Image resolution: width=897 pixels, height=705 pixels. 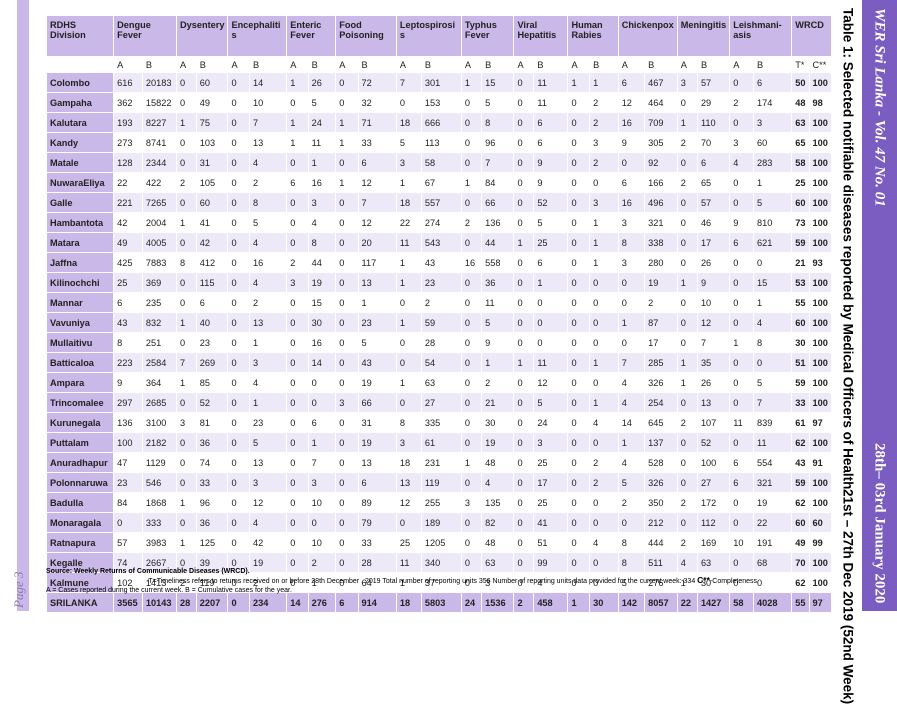 I want to click on table-cell: 52, so click(x=713, y=442).